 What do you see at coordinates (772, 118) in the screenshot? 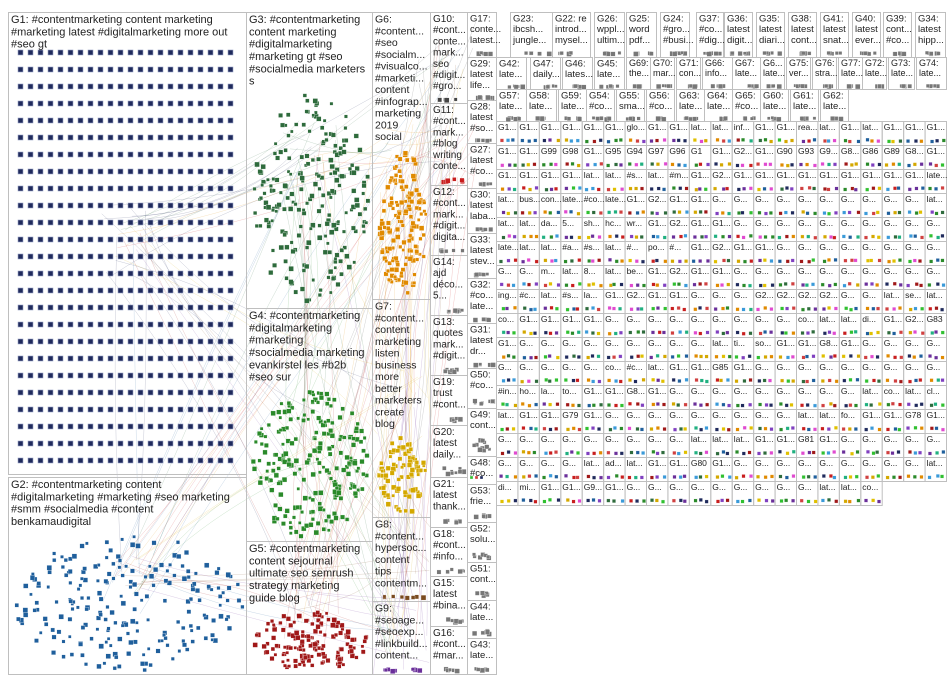
I see `node-g60` at bounding box center [772, 118].